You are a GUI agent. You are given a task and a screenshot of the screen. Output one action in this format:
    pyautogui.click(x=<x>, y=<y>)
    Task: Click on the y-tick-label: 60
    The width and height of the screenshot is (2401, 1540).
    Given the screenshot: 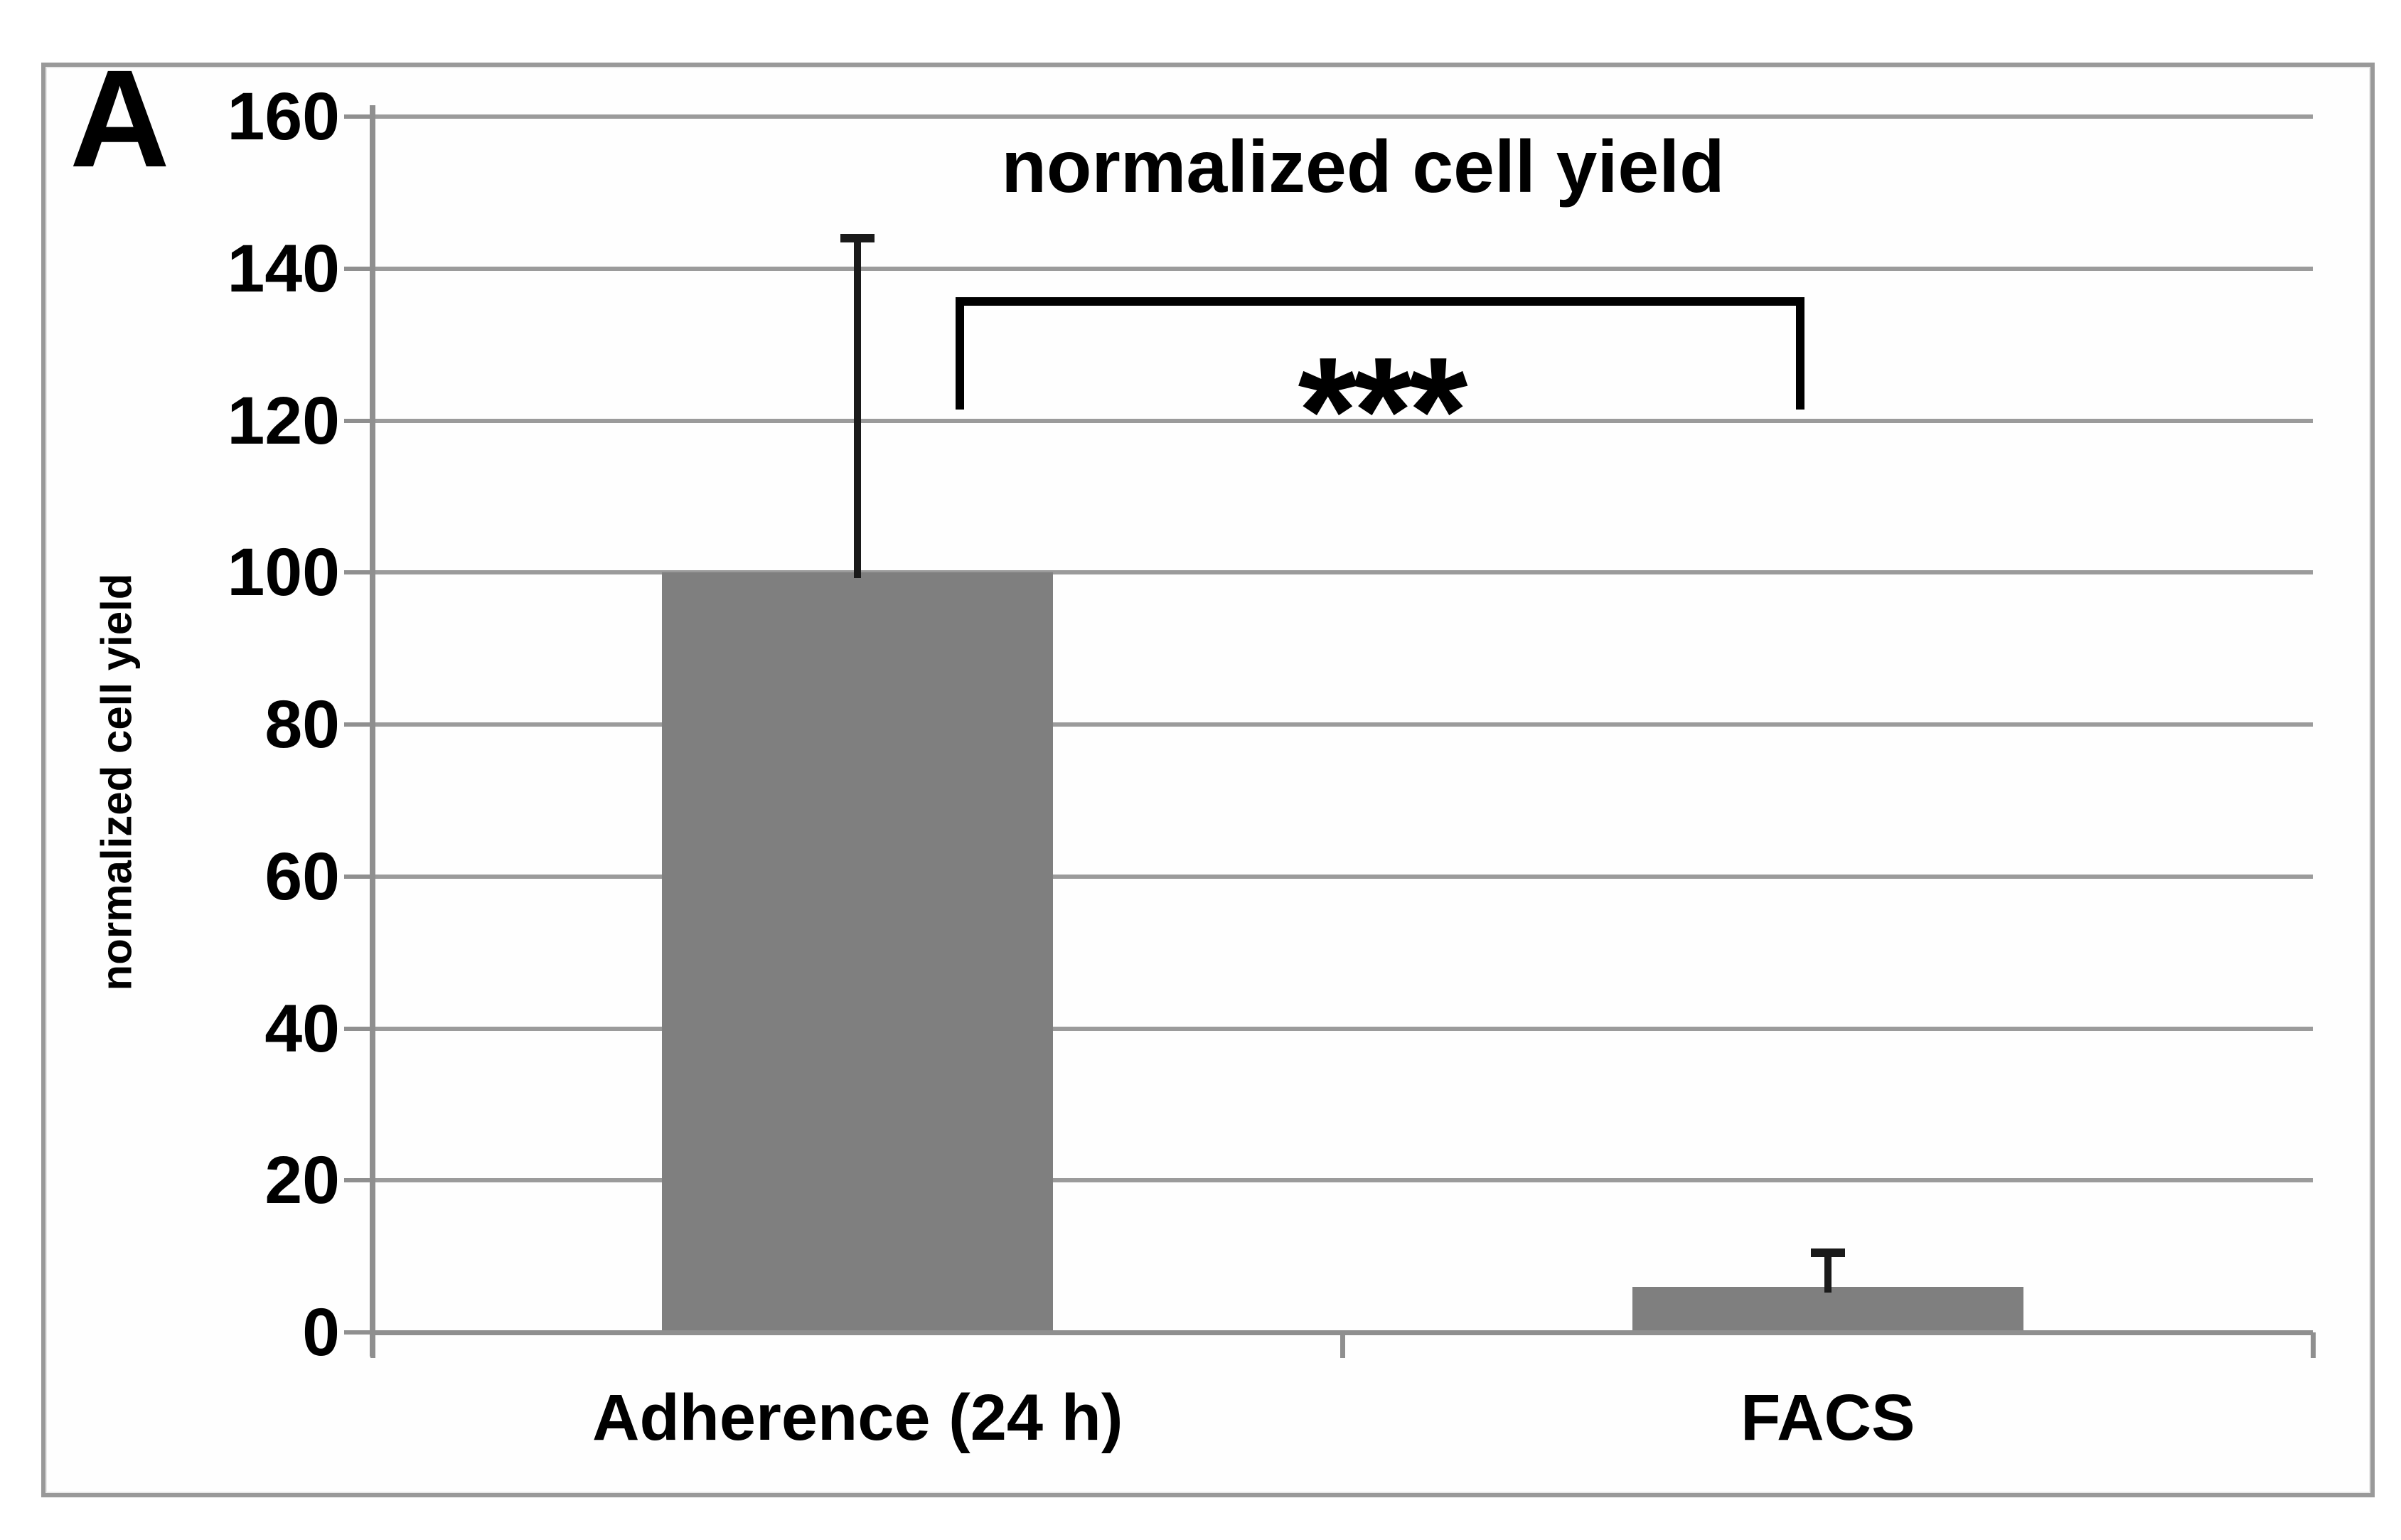 What is the action you would take?
    pyautogui.click(x=302, y=876)
    